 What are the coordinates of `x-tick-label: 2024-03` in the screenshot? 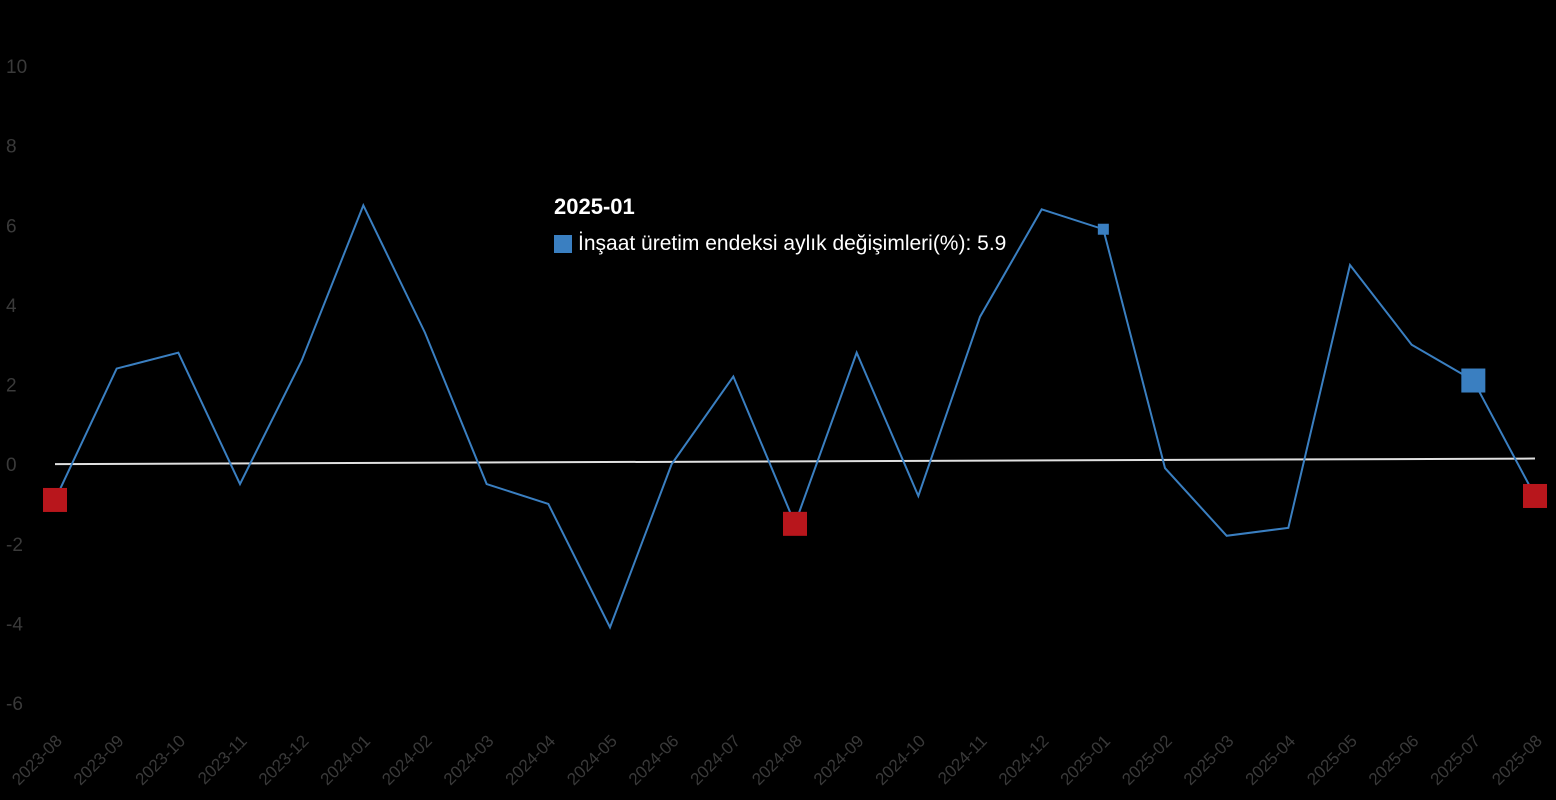 It's located at (469, 760).